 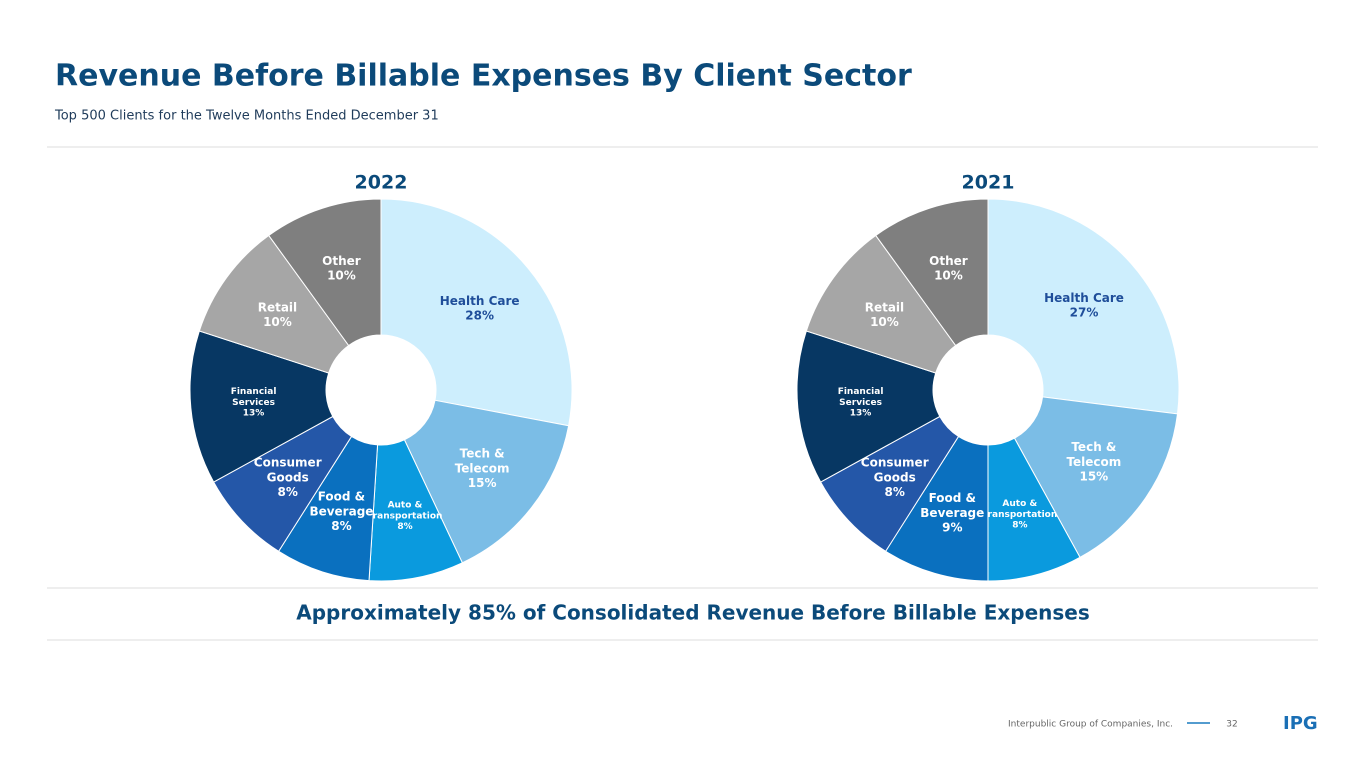 I want to click on chart-title: 2022, so click(x=381, y=183).